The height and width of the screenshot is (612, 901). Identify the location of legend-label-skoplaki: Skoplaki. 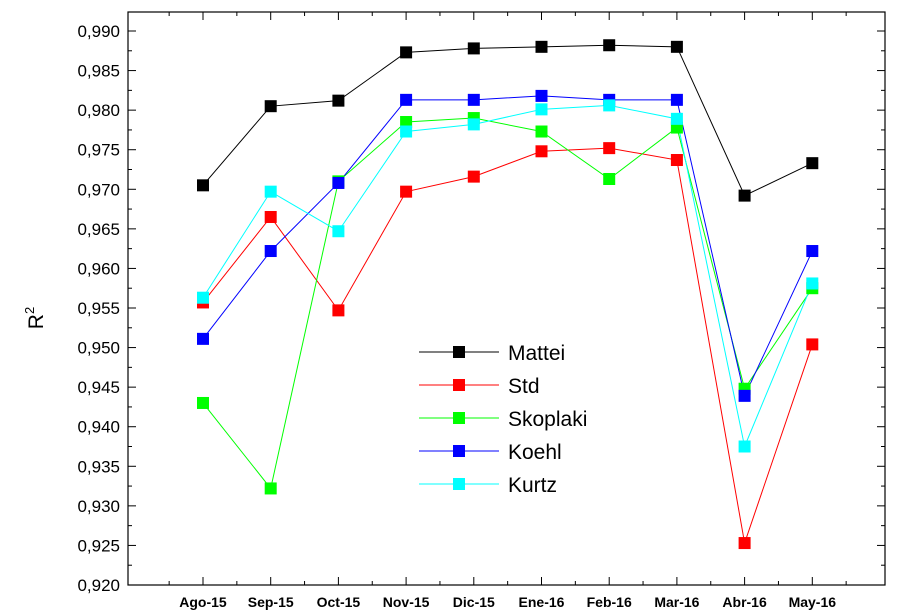
(547, 419).